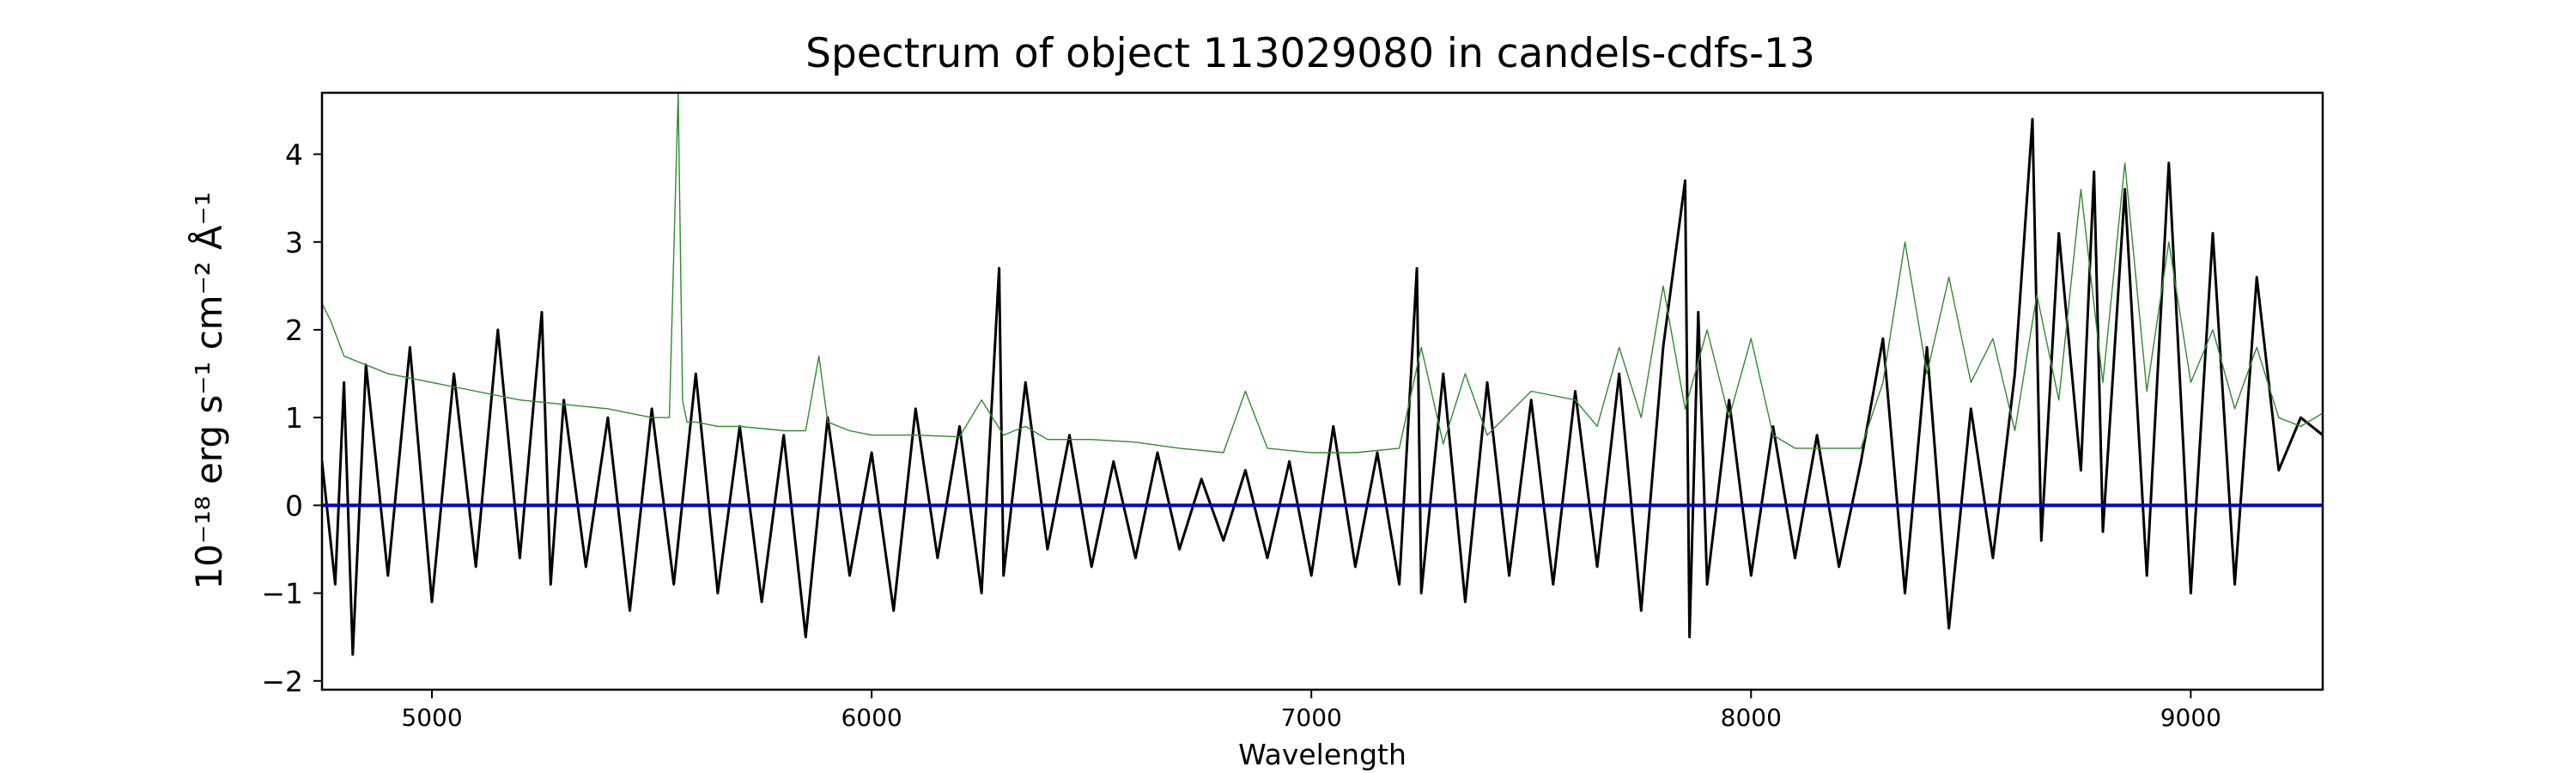  I want to click on y-tick-label: 1, so click(294, 418).